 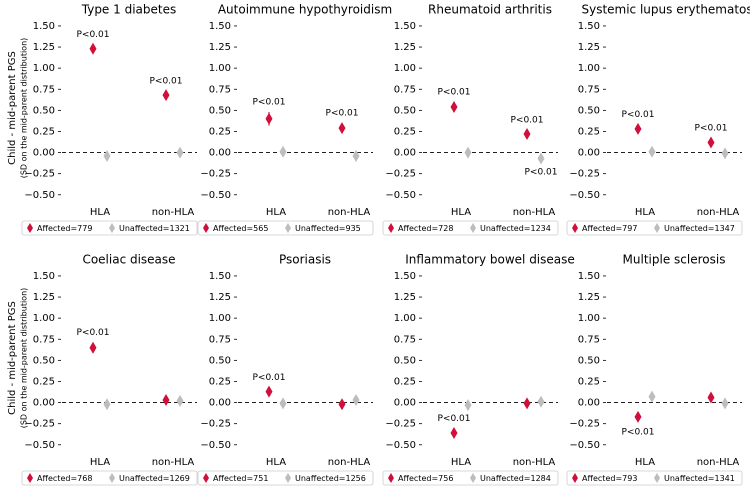 What do you see at coordinates (64, 478) in the screenshot?
I see `legend-label: Affected=768` at bounding box center [64, 478].